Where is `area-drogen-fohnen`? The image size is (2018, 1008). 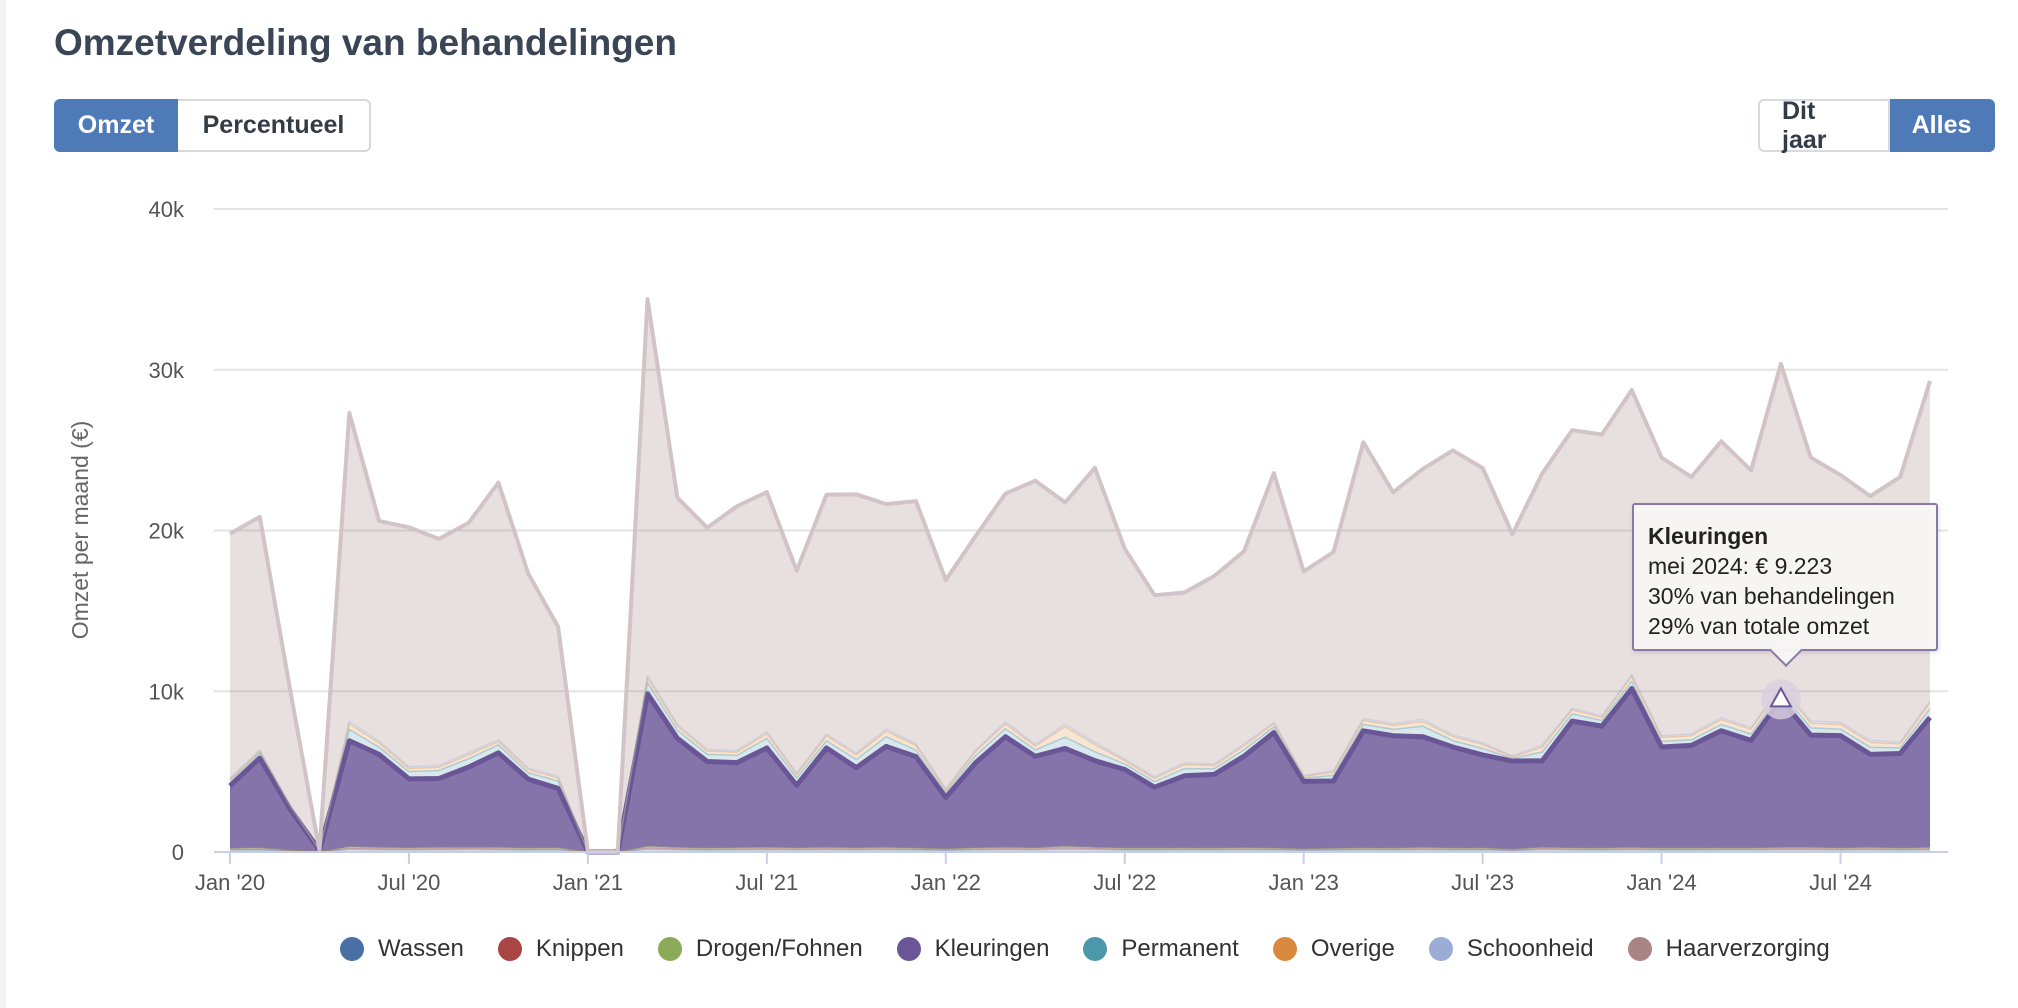 area-drogen-fohnen is located at coordinates (1080, 849).